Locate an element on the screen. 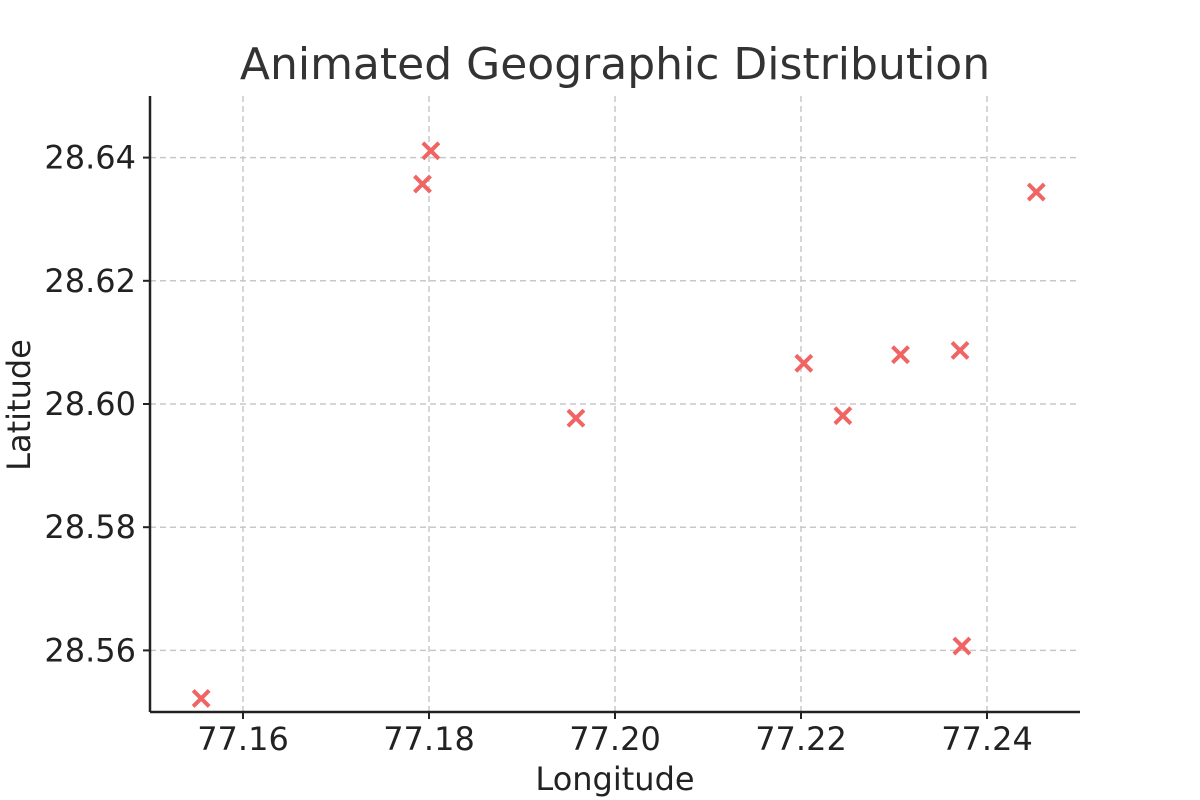 The image size is (1200, 800). chart-title: Animated Geographic Distribution is located at coordinates (615, 64).